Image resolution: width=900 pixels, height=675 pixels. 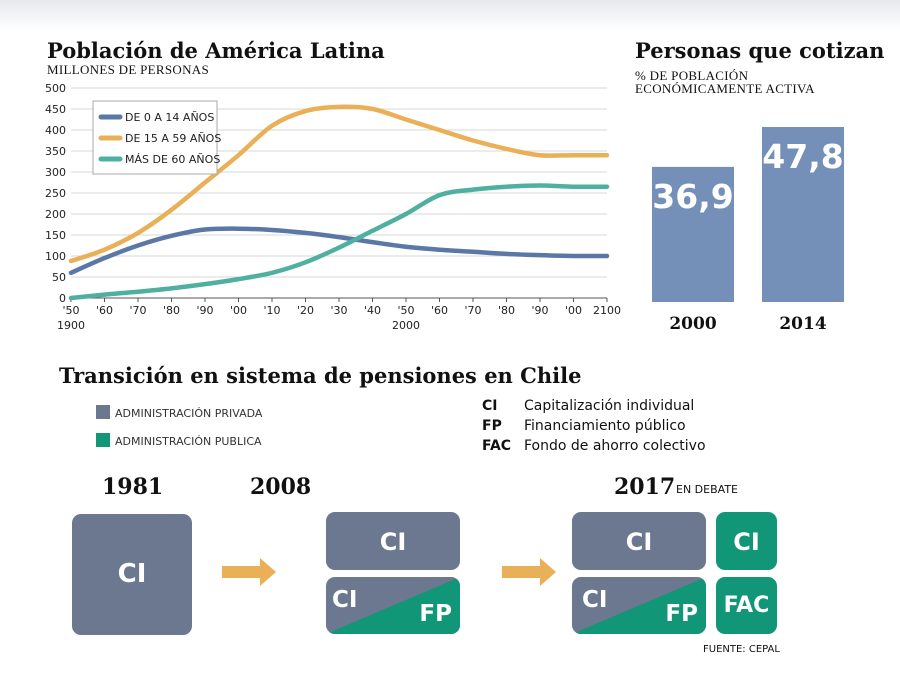 I want to click on abbr-code: FP, so click(x=492, y=426).